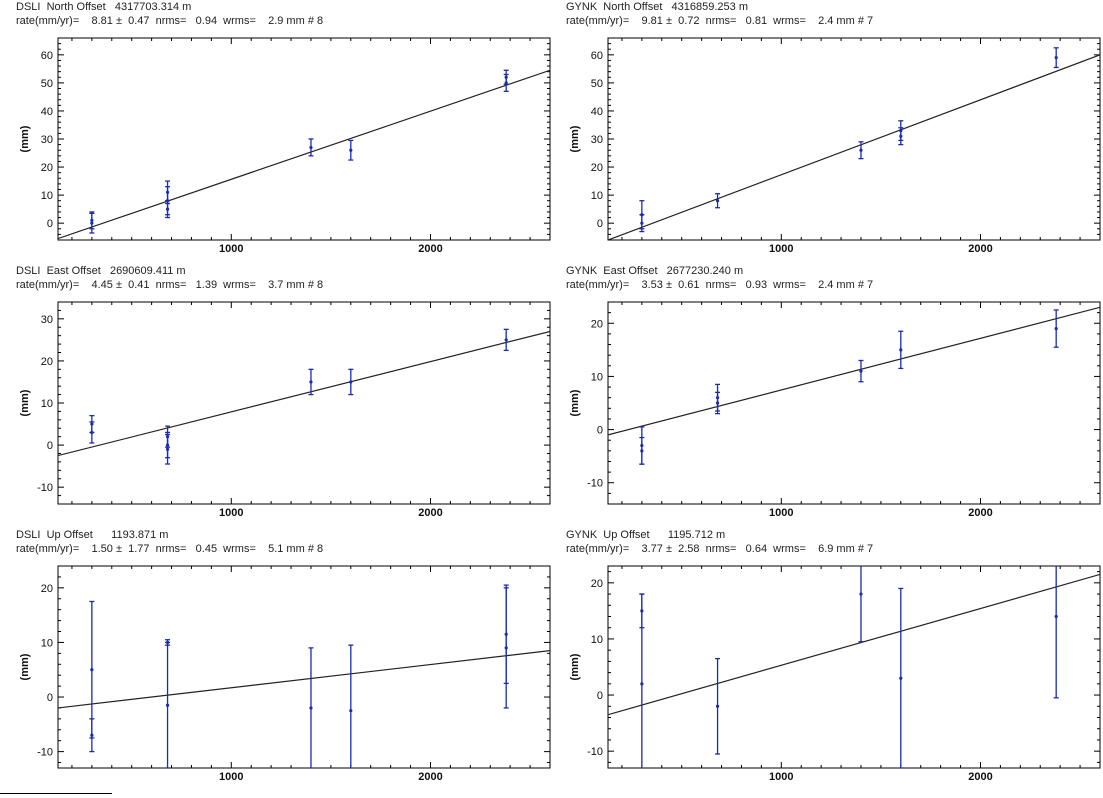 The image size is (1103, 798). I want to click on footer-rule, so click(56, 793).